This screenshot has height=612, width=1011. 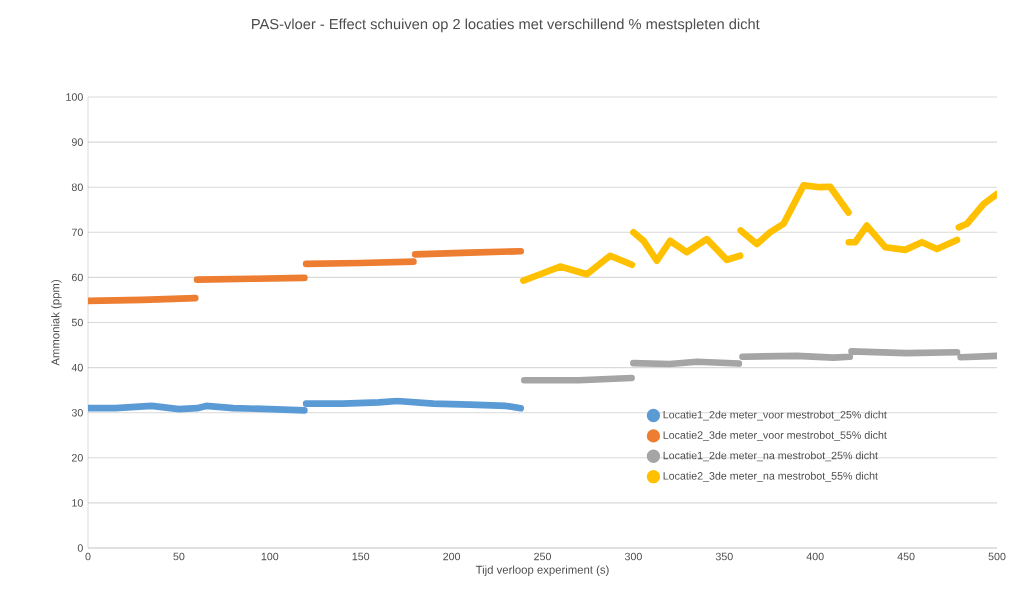 I want to click on legend-label: Locatie1_2de meter_na mestrobot_25% dicht, so click(x=770, y=456).